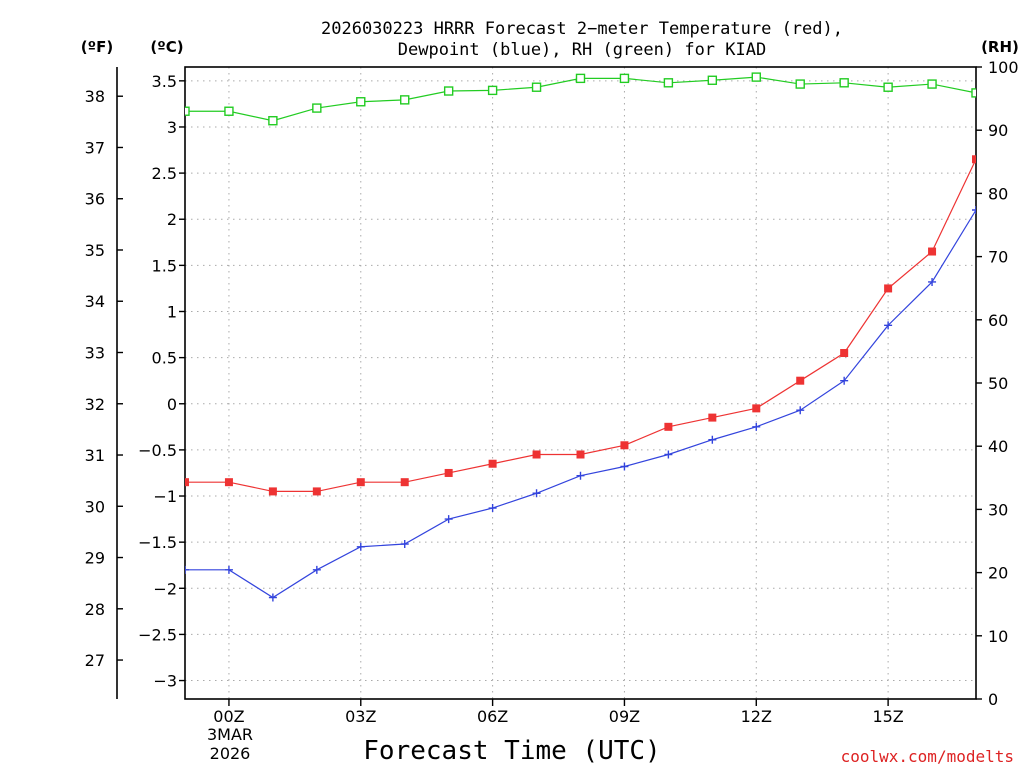 Image resolution: width=1024 pixels, height=768 pixels. Describe the element at coordinates (161, 381) in the screenshot. I see `celsius-axis: 3.5 3 2.5 2 1.5 1 0.5 0 −0.5 −1 −1.5 −2 −2.5 −3` at that location.